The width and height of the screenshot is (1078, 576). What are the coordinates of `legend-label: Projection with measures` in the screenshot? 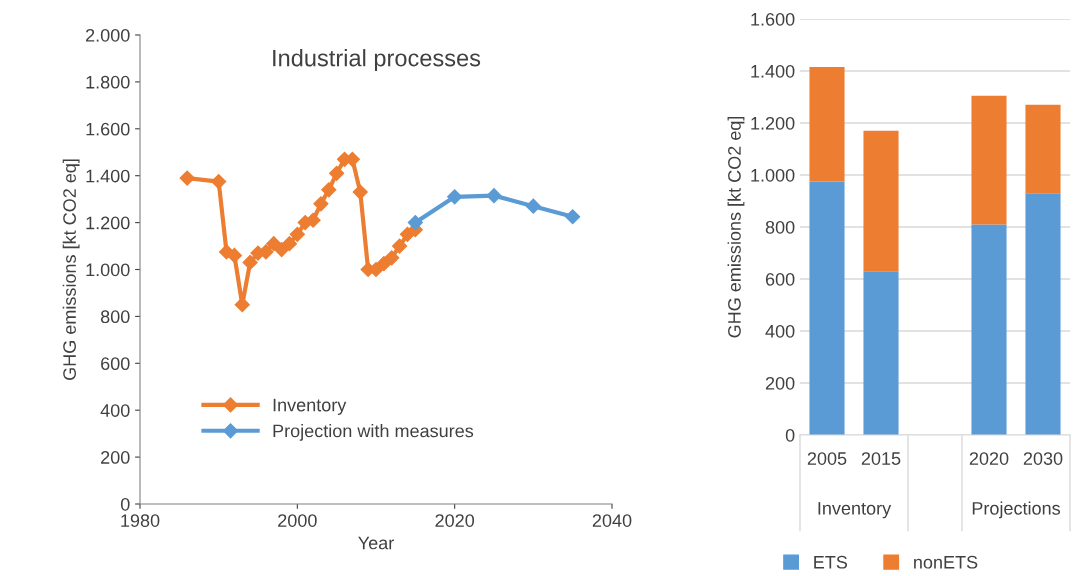 It's located at (373, 432).